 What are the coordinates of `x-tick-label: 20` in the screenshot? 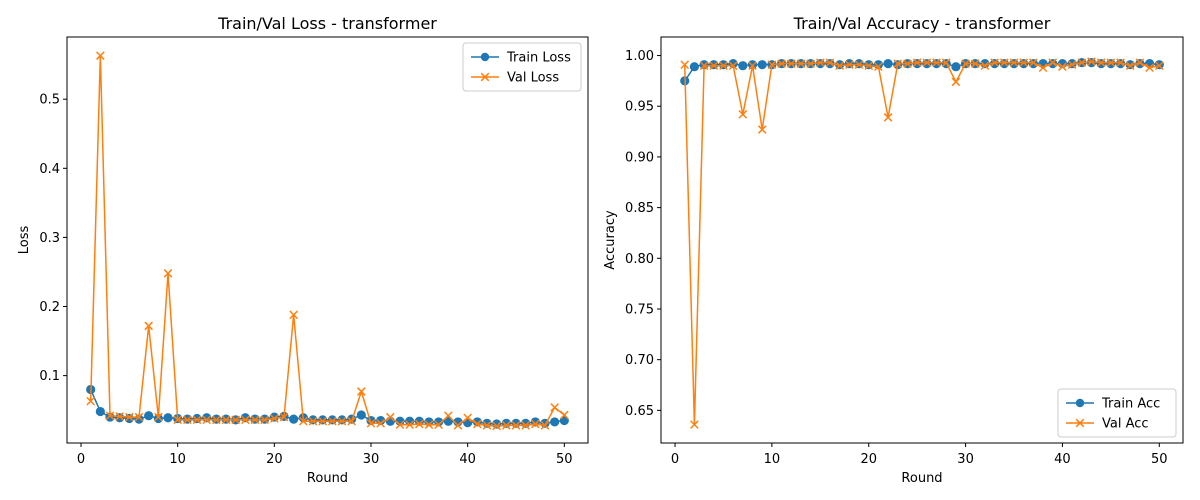 It's located at (274, 459).